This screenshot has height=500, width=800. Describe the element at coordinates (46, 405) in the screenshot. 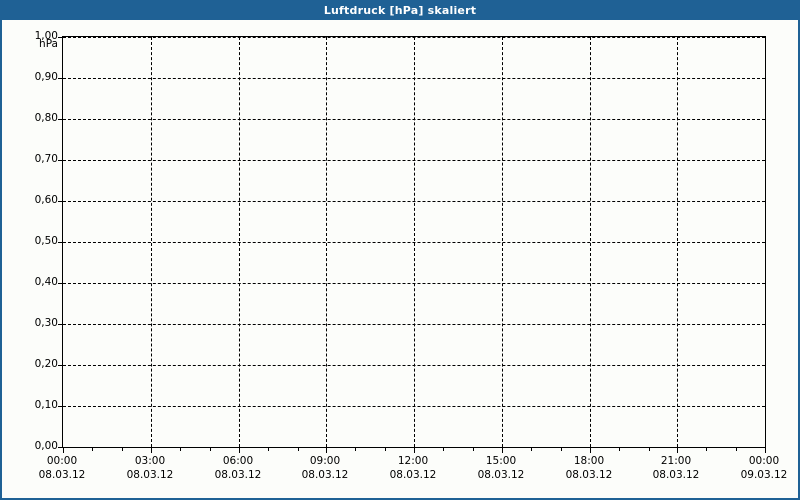

I see `y-axis-tick-label: 0,10` at that location.